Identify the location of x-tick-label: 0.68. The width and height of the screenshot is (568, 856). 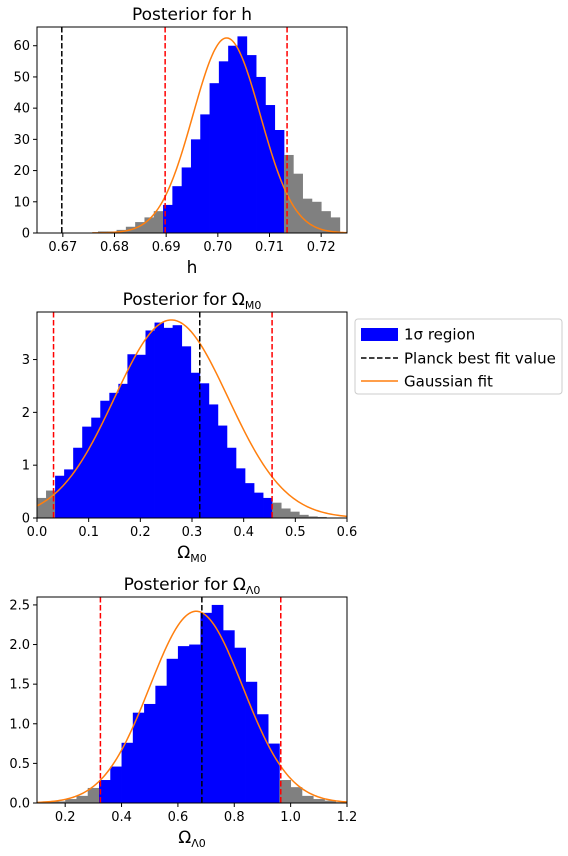
(114, 247).